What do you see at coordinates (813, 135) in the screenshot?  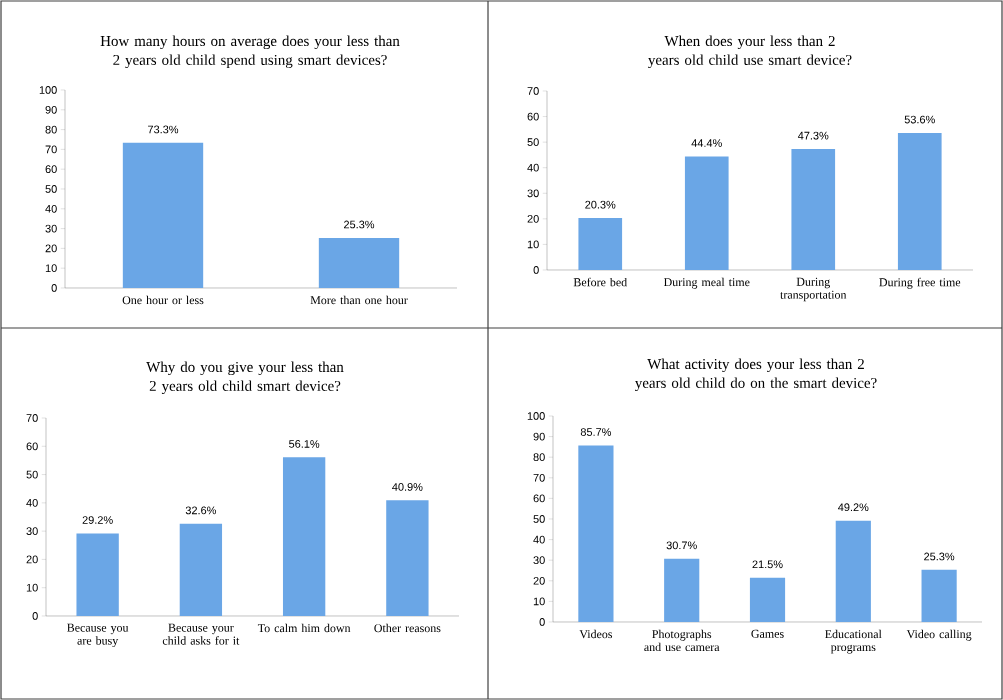 I see `data-label: 47.3%` at bounding box center [813, 135].